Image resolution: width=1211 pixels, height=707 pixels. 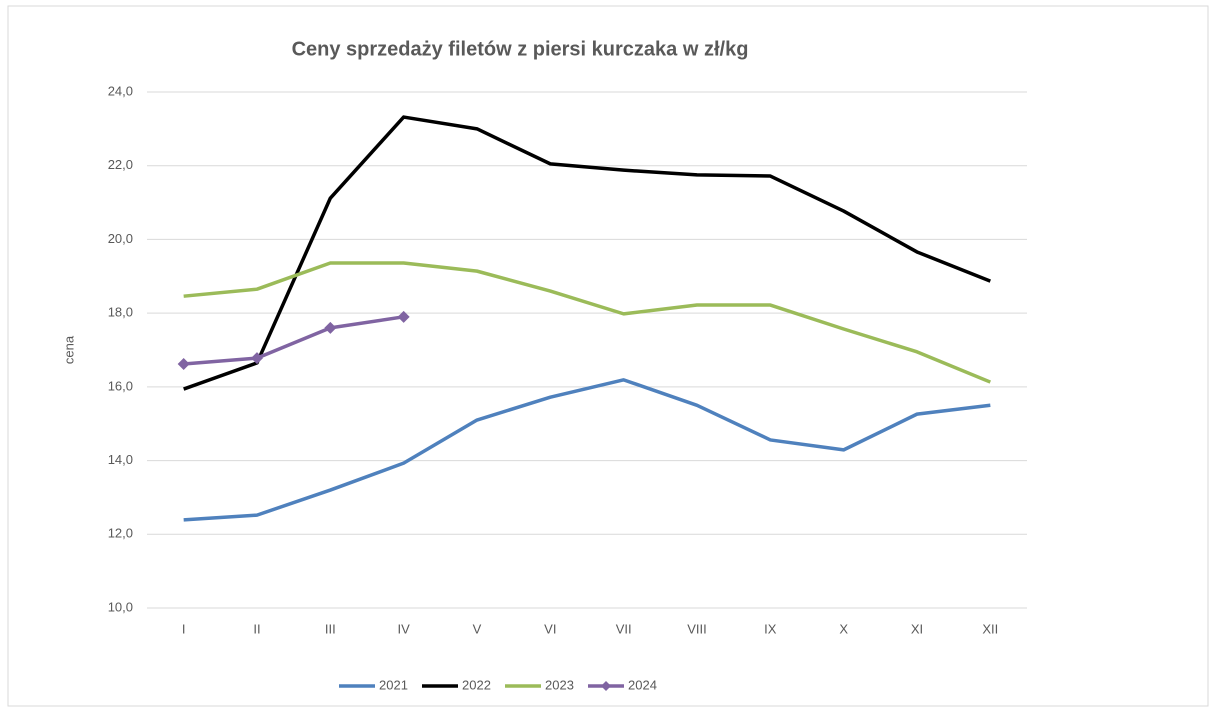 I want to click on y-tick-label: 18,0, so click(x=120, y=312).